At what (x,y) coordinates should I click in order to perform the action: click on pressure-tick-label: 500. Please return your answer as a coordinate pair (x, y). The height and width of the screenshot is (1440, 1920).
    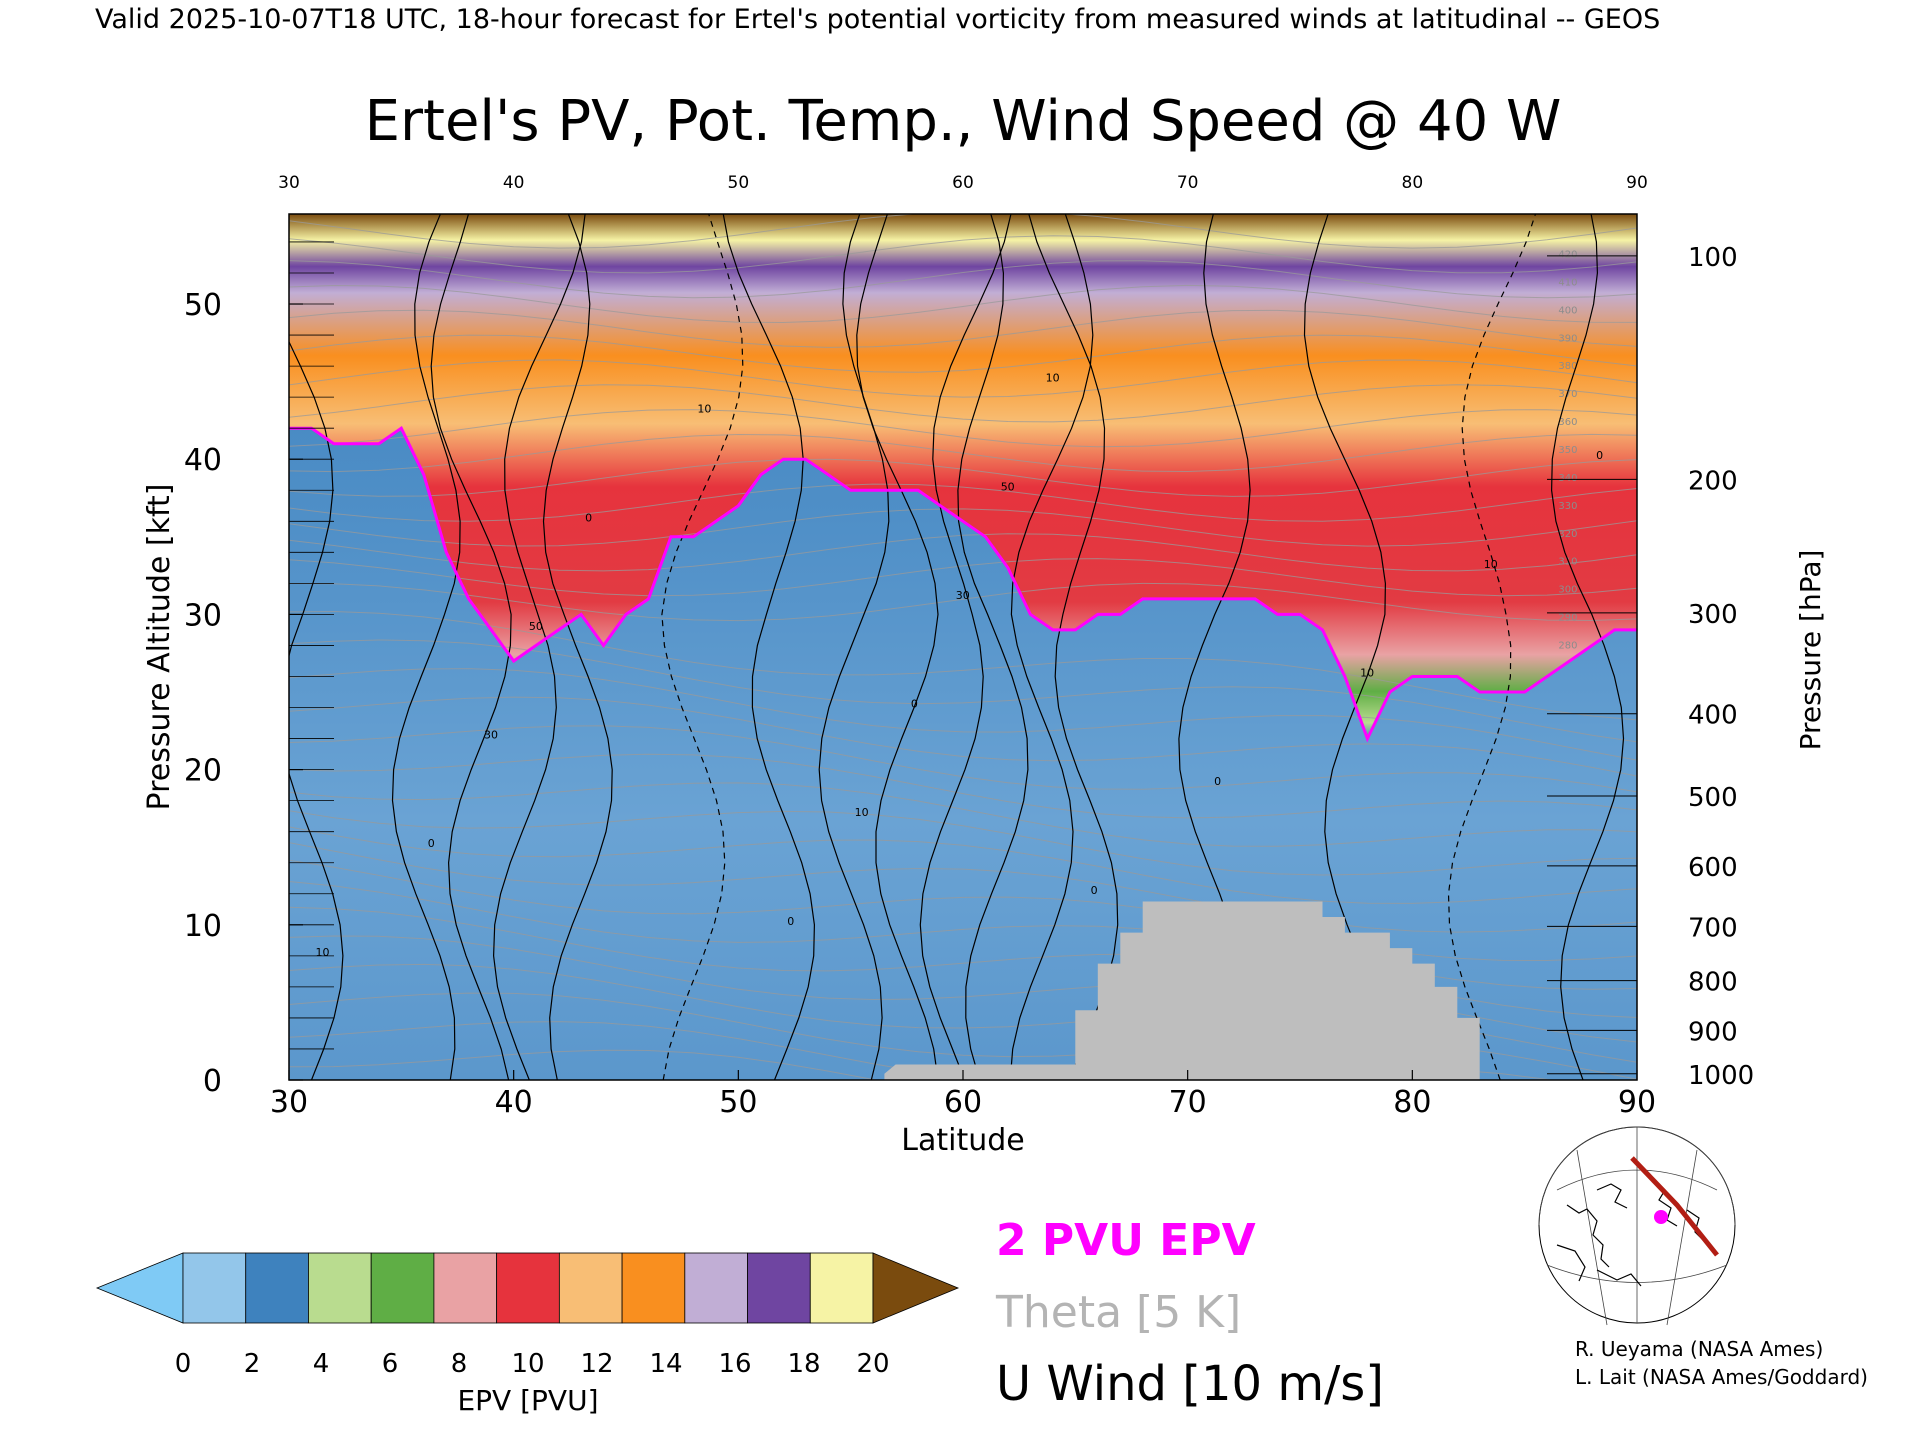
    Looking at the image, I should click on (1713, 798).